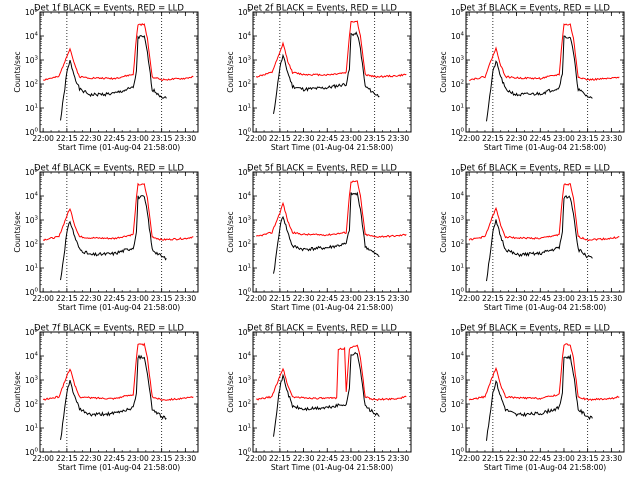  Describe the element at coordinates (535, 329) in the screenshot. I see `panel-title: Det 9f BLACK = Events, RED = LLD` at that location.